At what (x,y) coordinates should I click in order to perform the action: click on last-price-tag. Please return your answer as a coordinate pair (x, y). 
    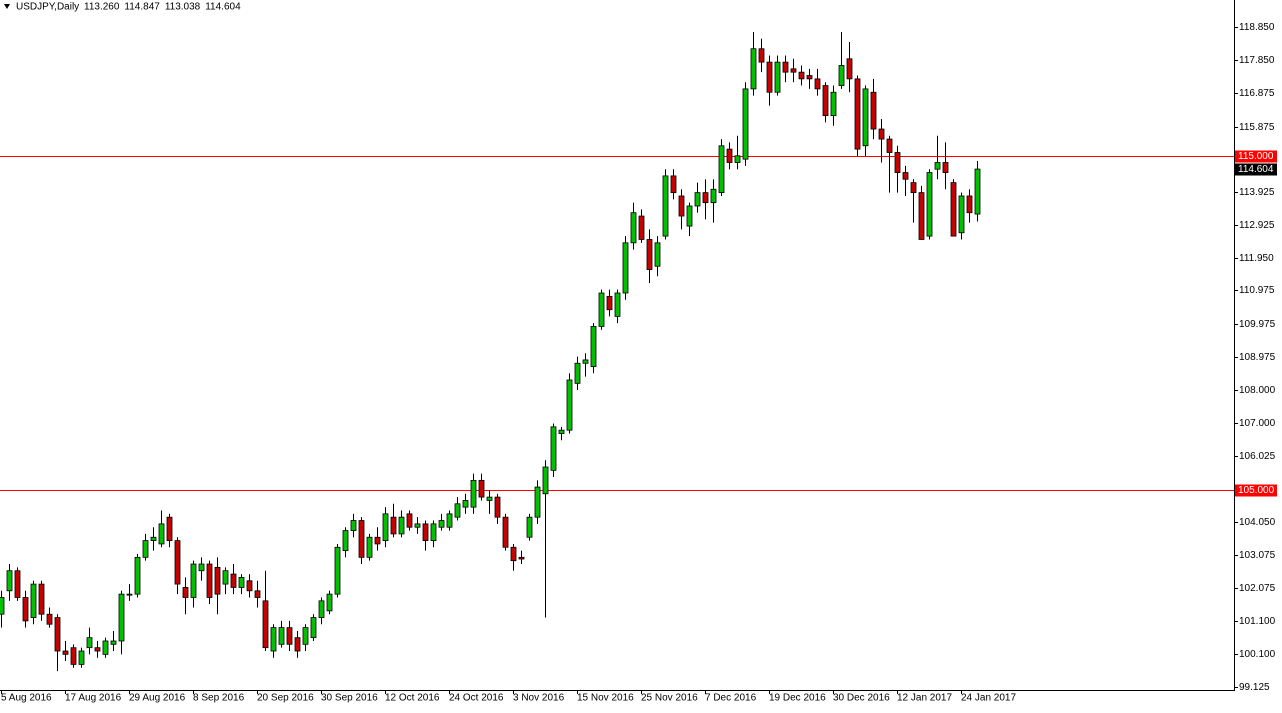
    Looking at the image, I should click on (1256, 169).